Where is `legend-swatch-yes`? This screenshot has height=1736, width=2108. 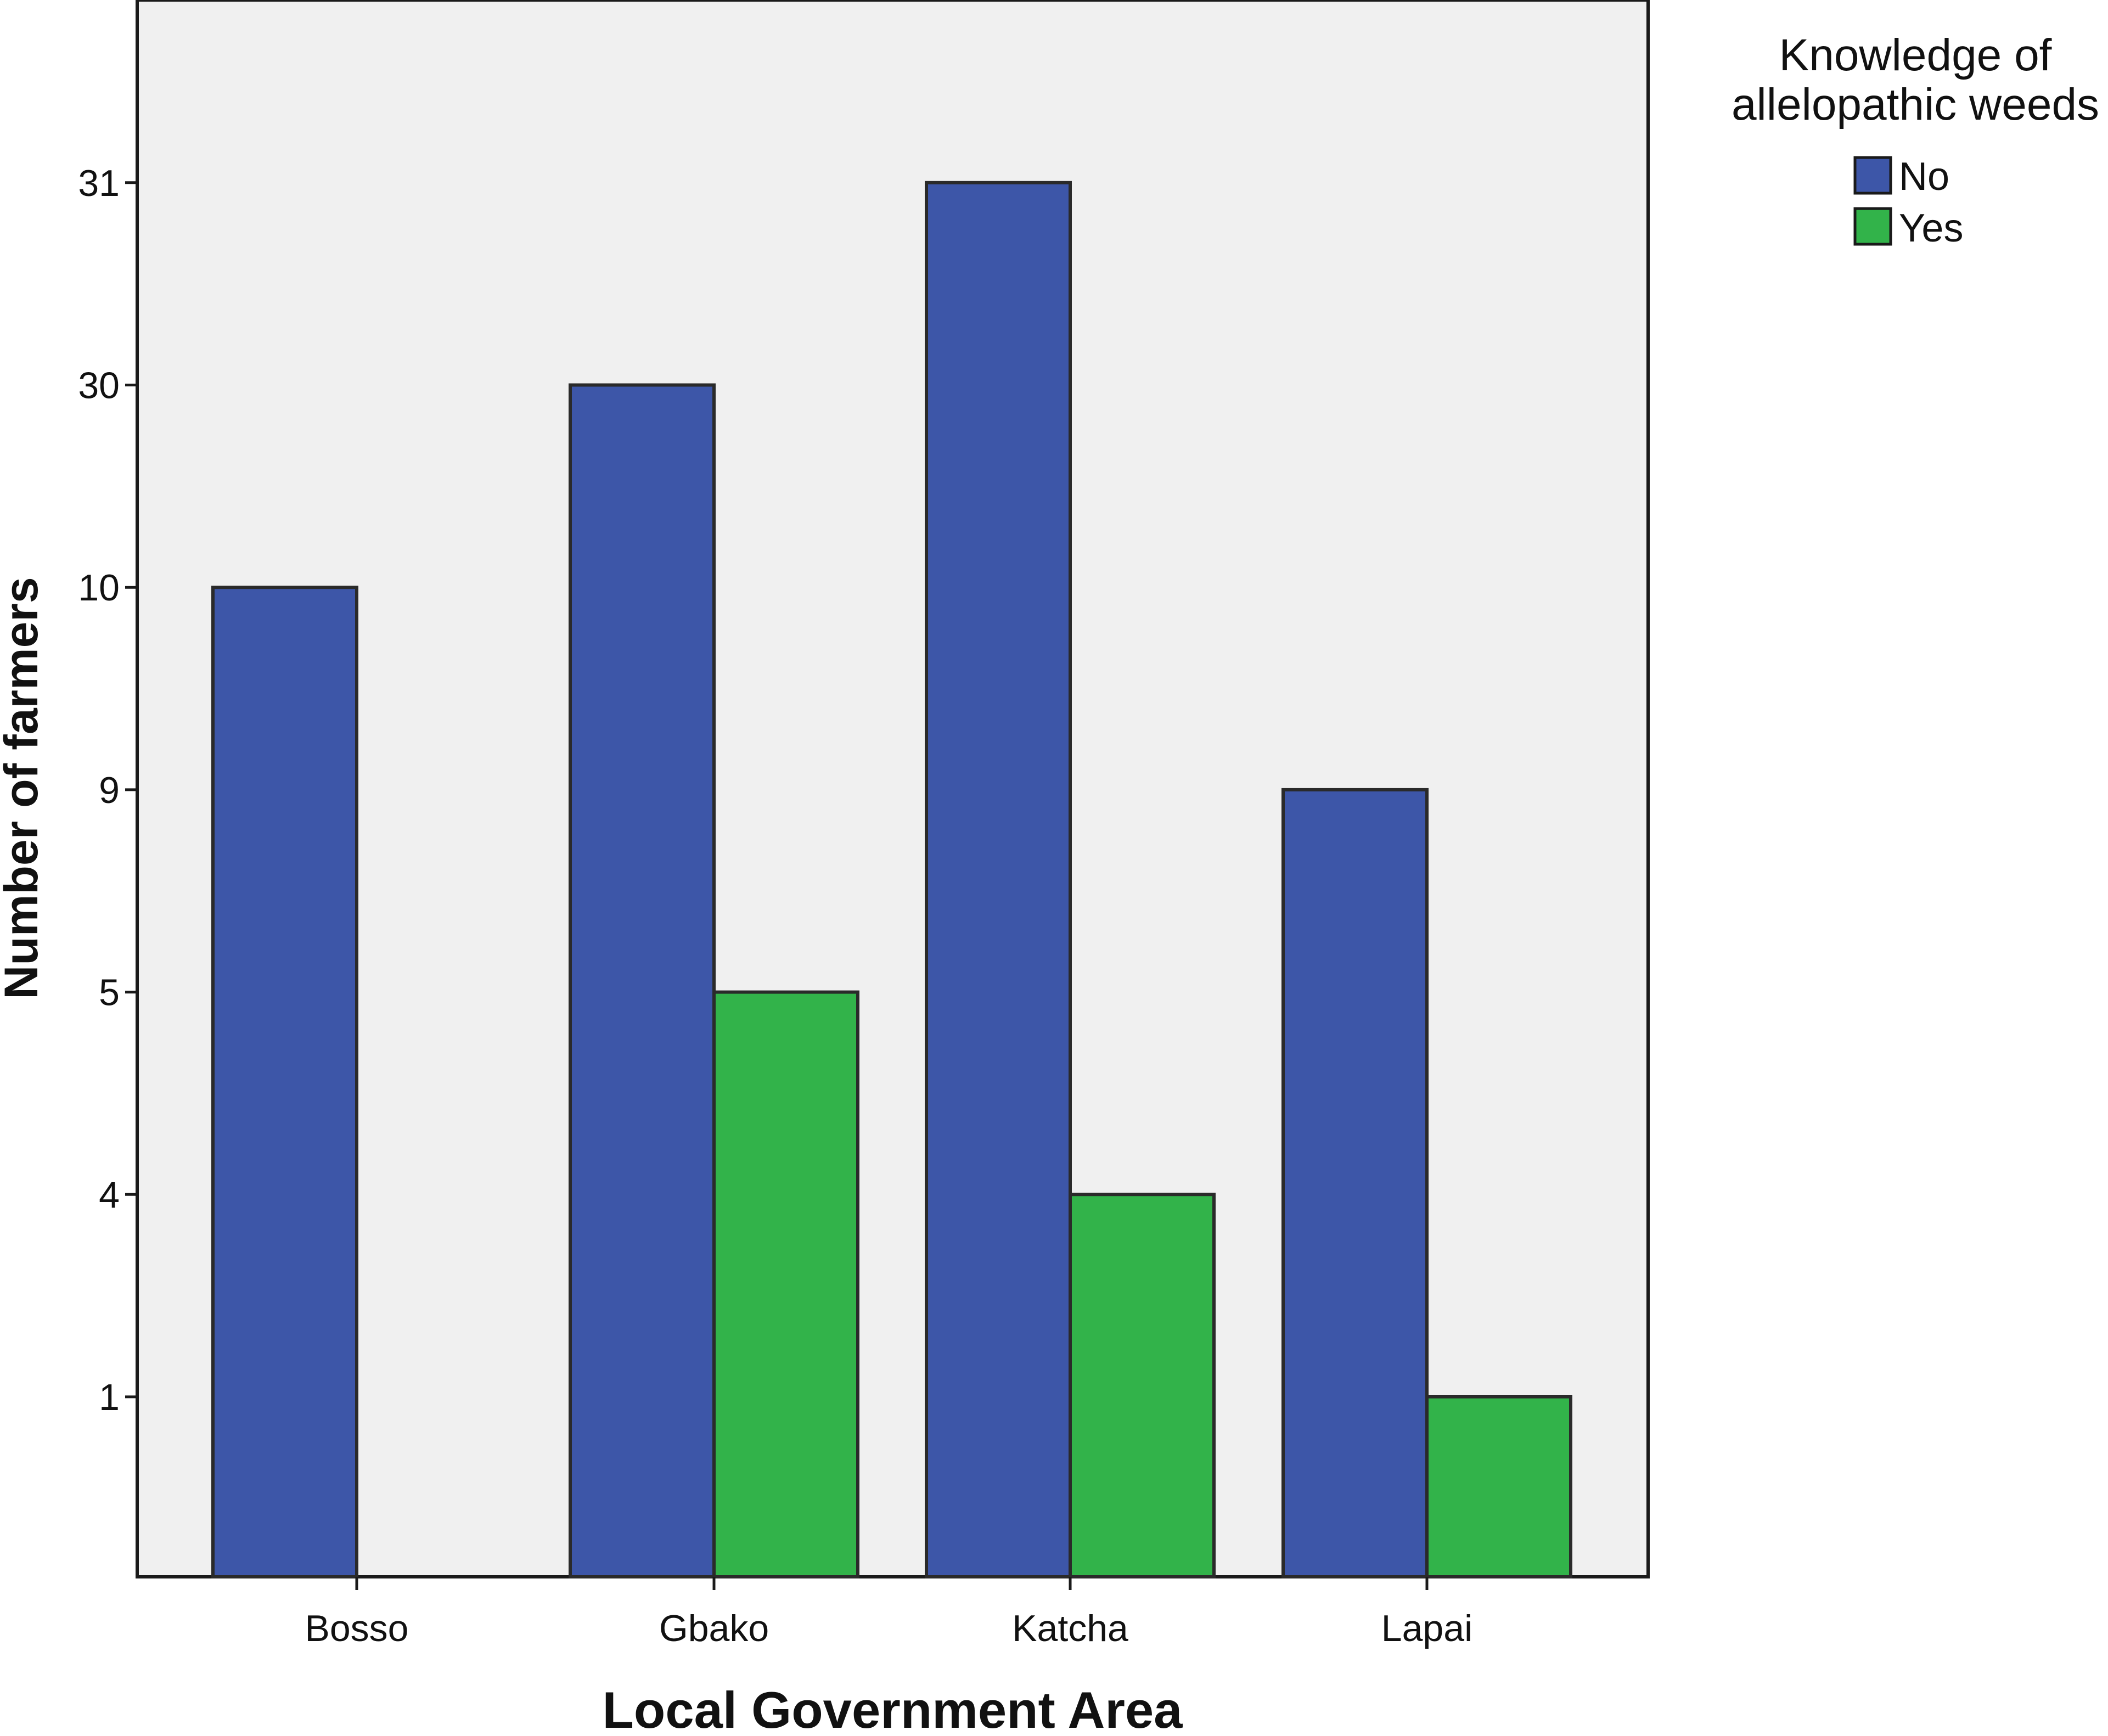
legend-swatch-yes is located at coordinates (1872, 226).